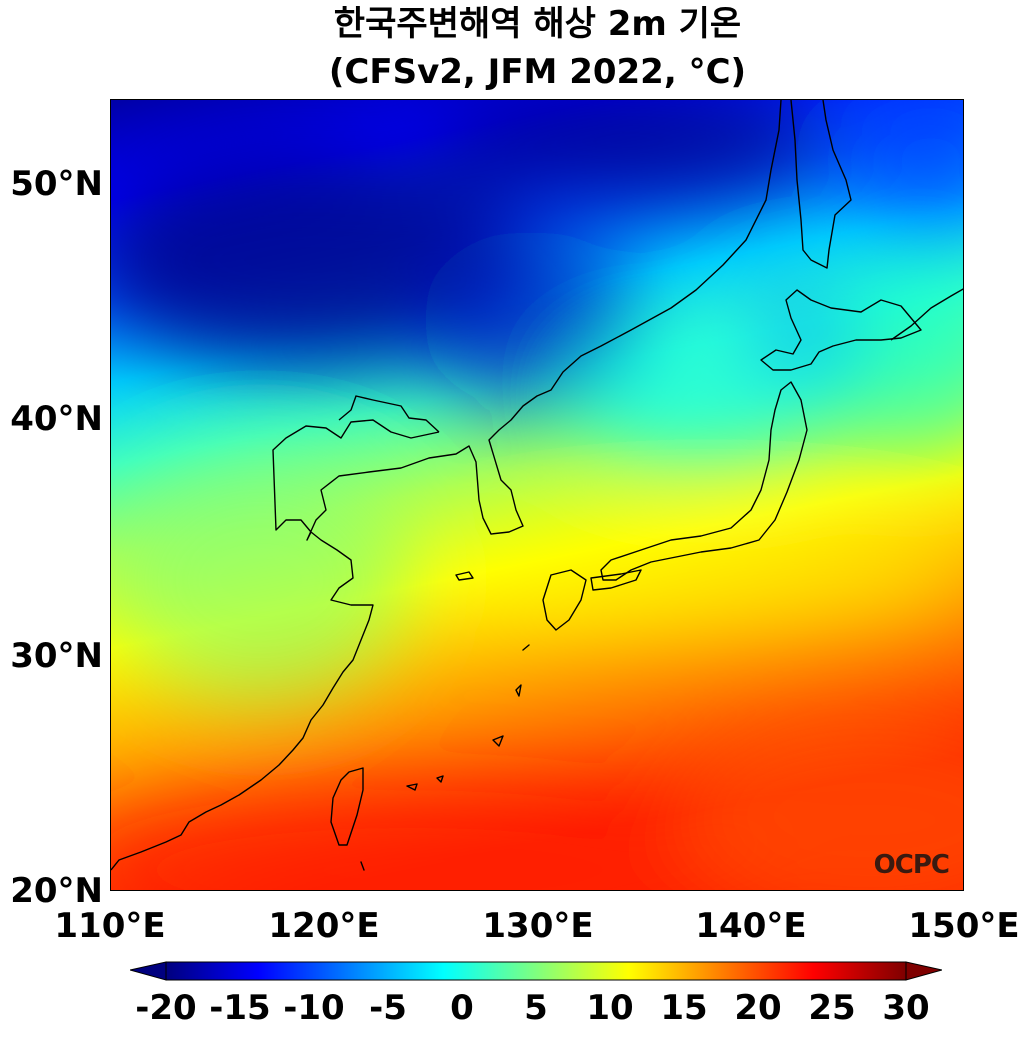  What do you see at coordinates (389, 414) in the screenshot?
I see `coastline-liaodong` at bounding box center [389, 414].